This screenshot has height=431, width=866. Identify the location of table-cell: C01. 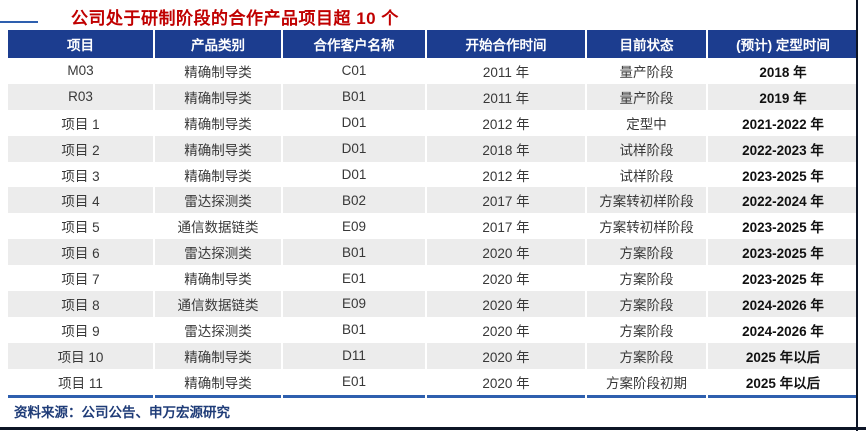
(354, 71).